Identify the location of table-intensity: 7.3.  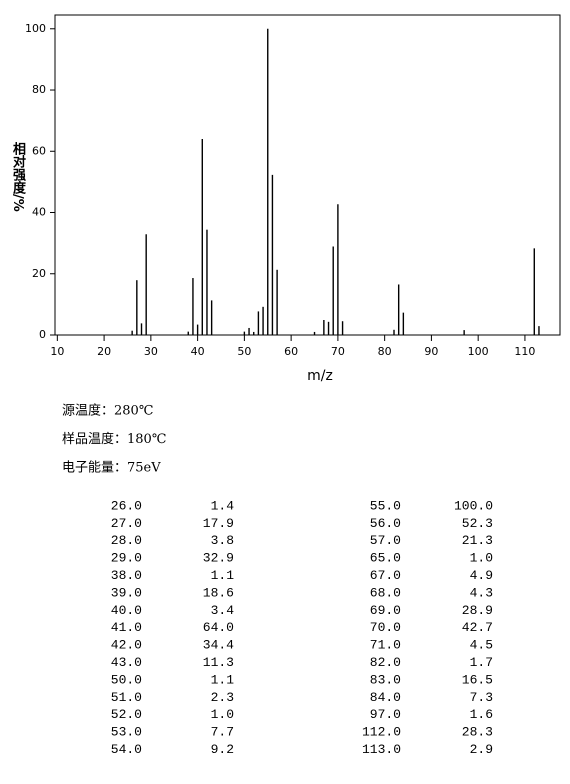
(481, 697).